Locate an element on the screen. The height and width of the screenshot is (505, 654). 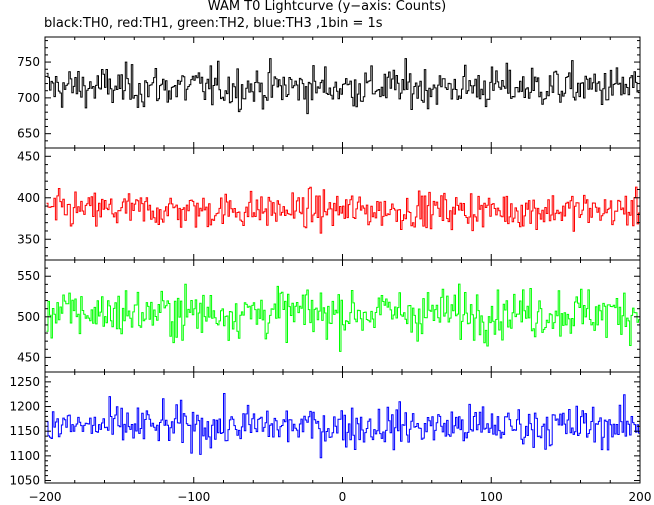
x-tick-label: −200 is located at coordinates (45, 497).